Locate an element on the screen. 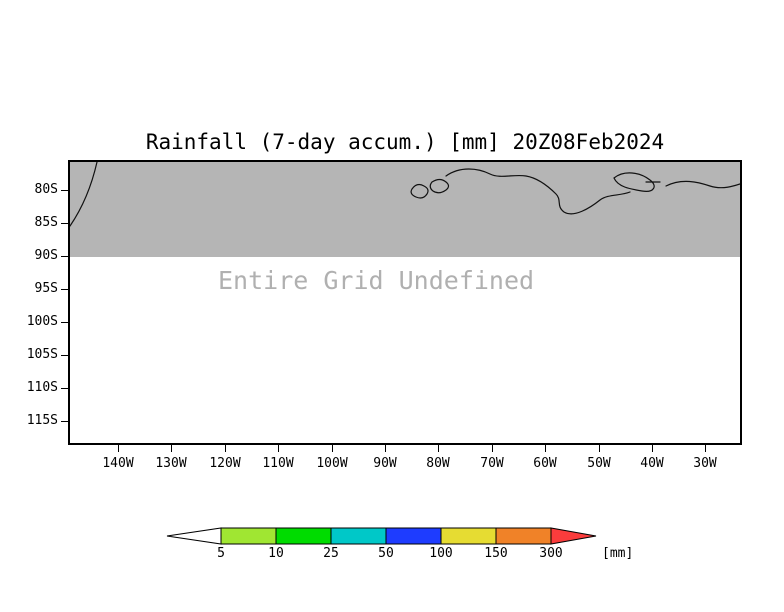  y-axis-label: 90S is located at coordinates (46, 255).